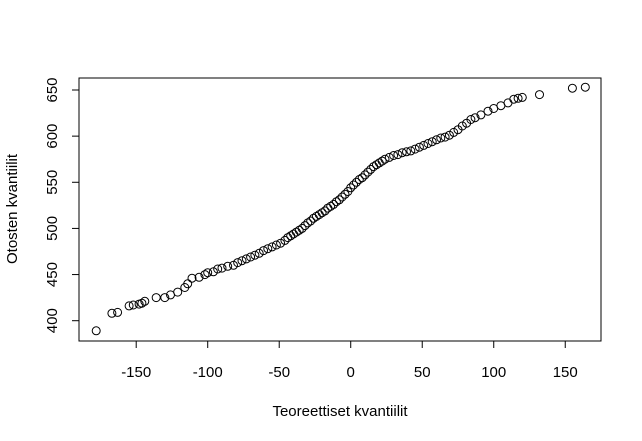  What do you see at coordinates (349, 360) in the screenshot?
I see `x-axis: -150 -100 -50 0 50 100 150` at bounding box center [349, 360].